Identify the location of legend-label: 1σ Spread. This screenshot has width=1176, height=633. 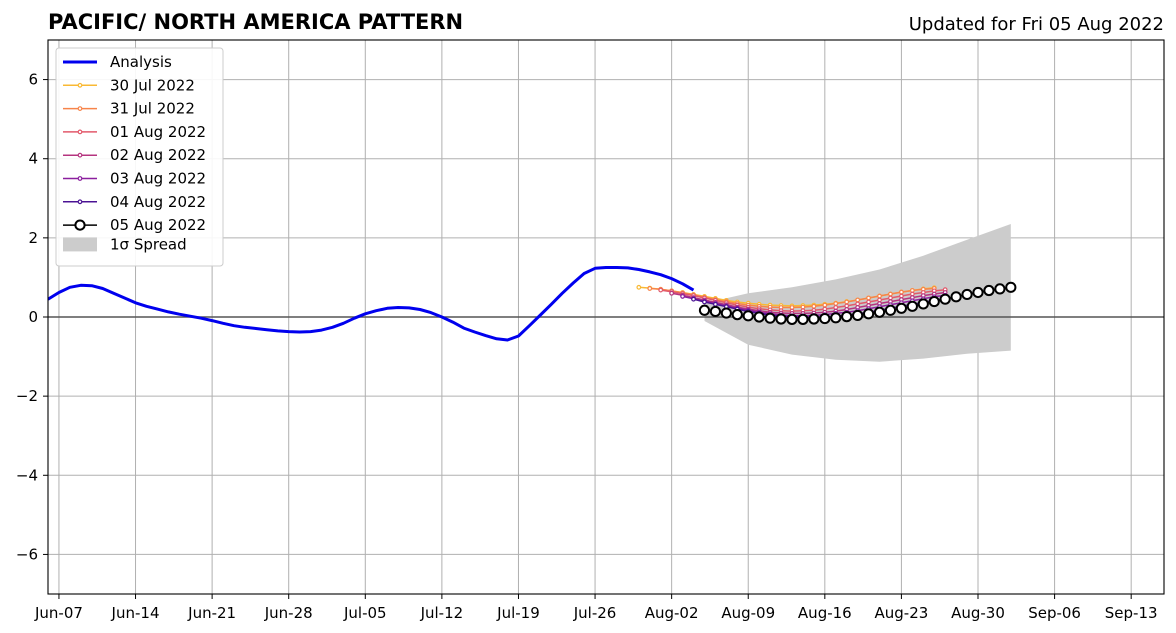
(148, 244).